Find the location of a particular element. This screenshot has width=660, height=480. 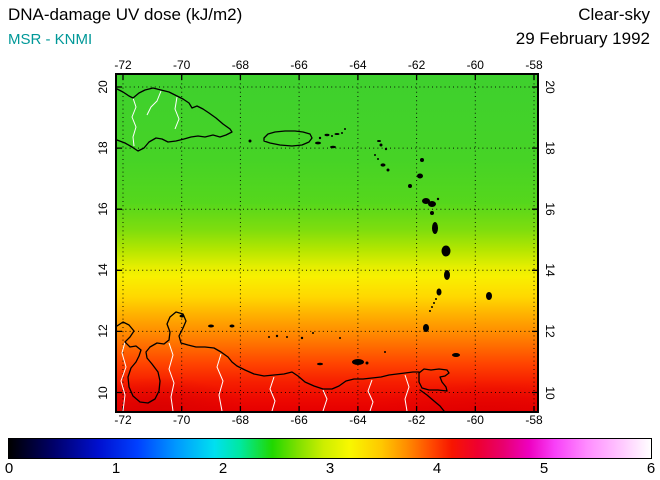

lon-tick-label-top: -64 is located at coordinates (358, 65).